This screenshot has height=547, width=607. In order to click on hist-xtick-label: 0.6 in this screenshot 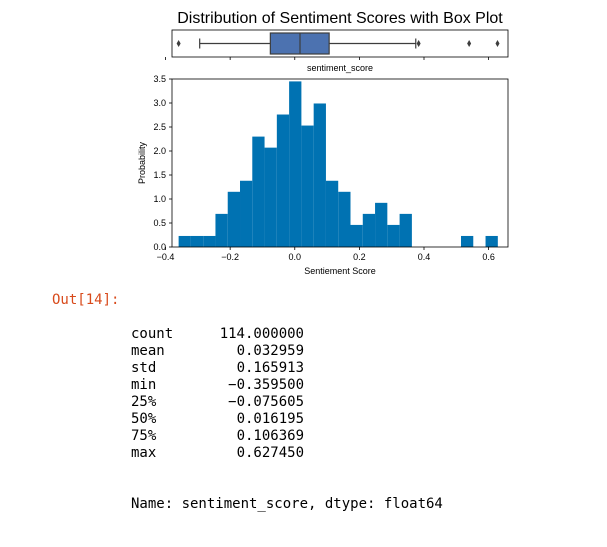, I will do `click(488, 257)`.